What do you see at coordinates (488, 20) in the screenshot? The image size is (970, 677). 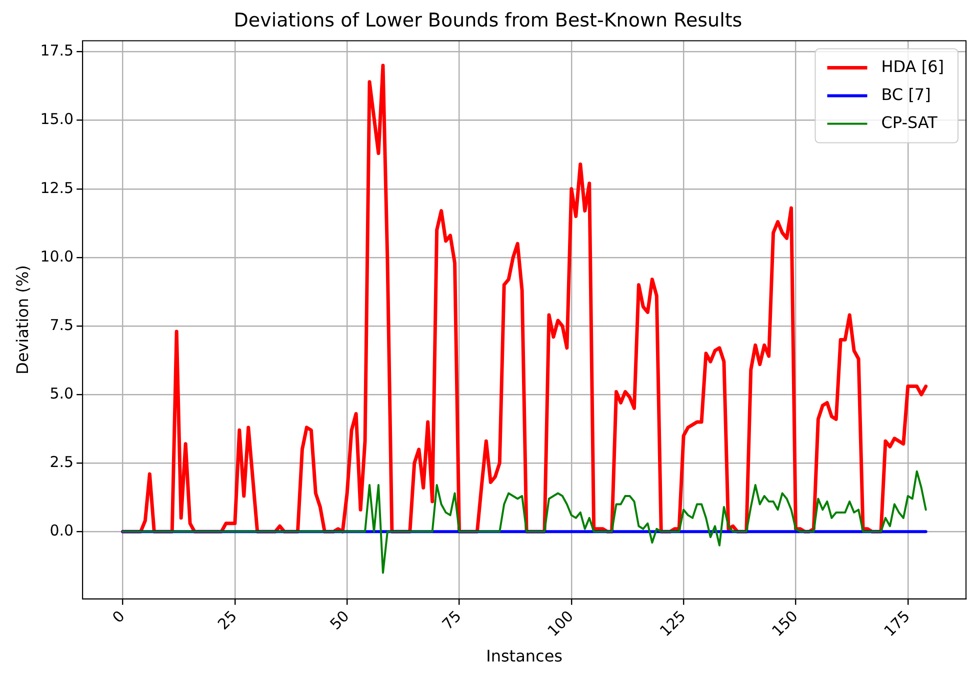 I see `chart-title: Deviations of Lower Bounds from Best-Known Results` at bounding box center [488, 20].